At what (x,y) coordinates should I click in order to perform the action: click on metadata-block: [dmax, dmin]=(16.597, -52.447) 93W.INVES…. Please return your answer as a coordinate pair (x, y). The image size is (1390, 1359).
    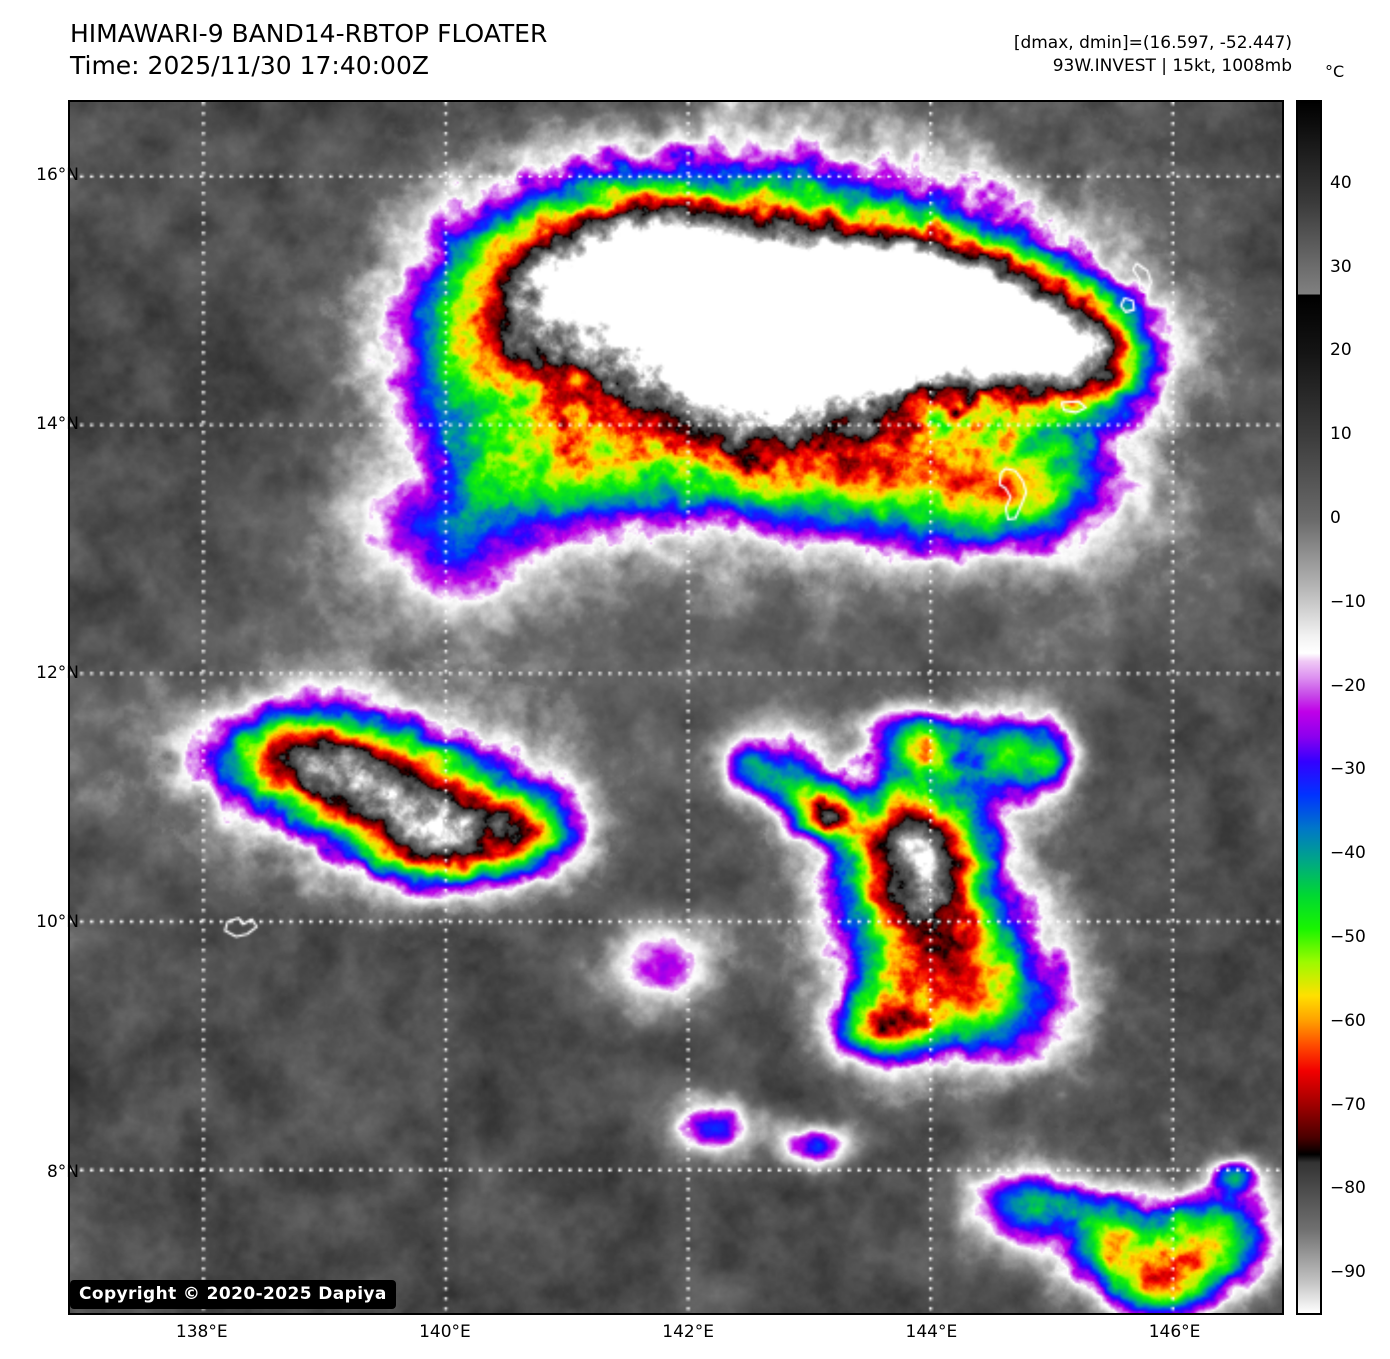
    Looking at the image, I should click on (1153, 55).